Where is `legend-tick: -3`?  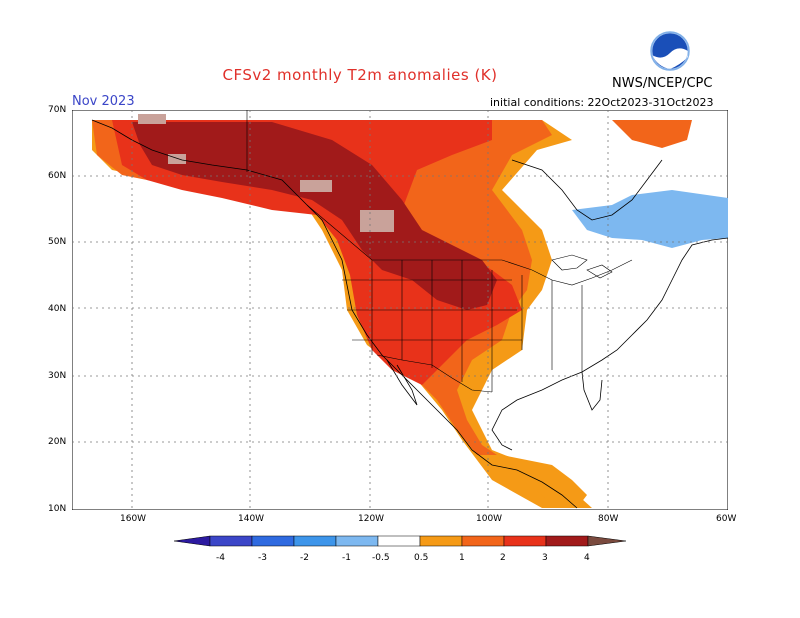
legend-tick: -3 is located at coordinates (262, 558).